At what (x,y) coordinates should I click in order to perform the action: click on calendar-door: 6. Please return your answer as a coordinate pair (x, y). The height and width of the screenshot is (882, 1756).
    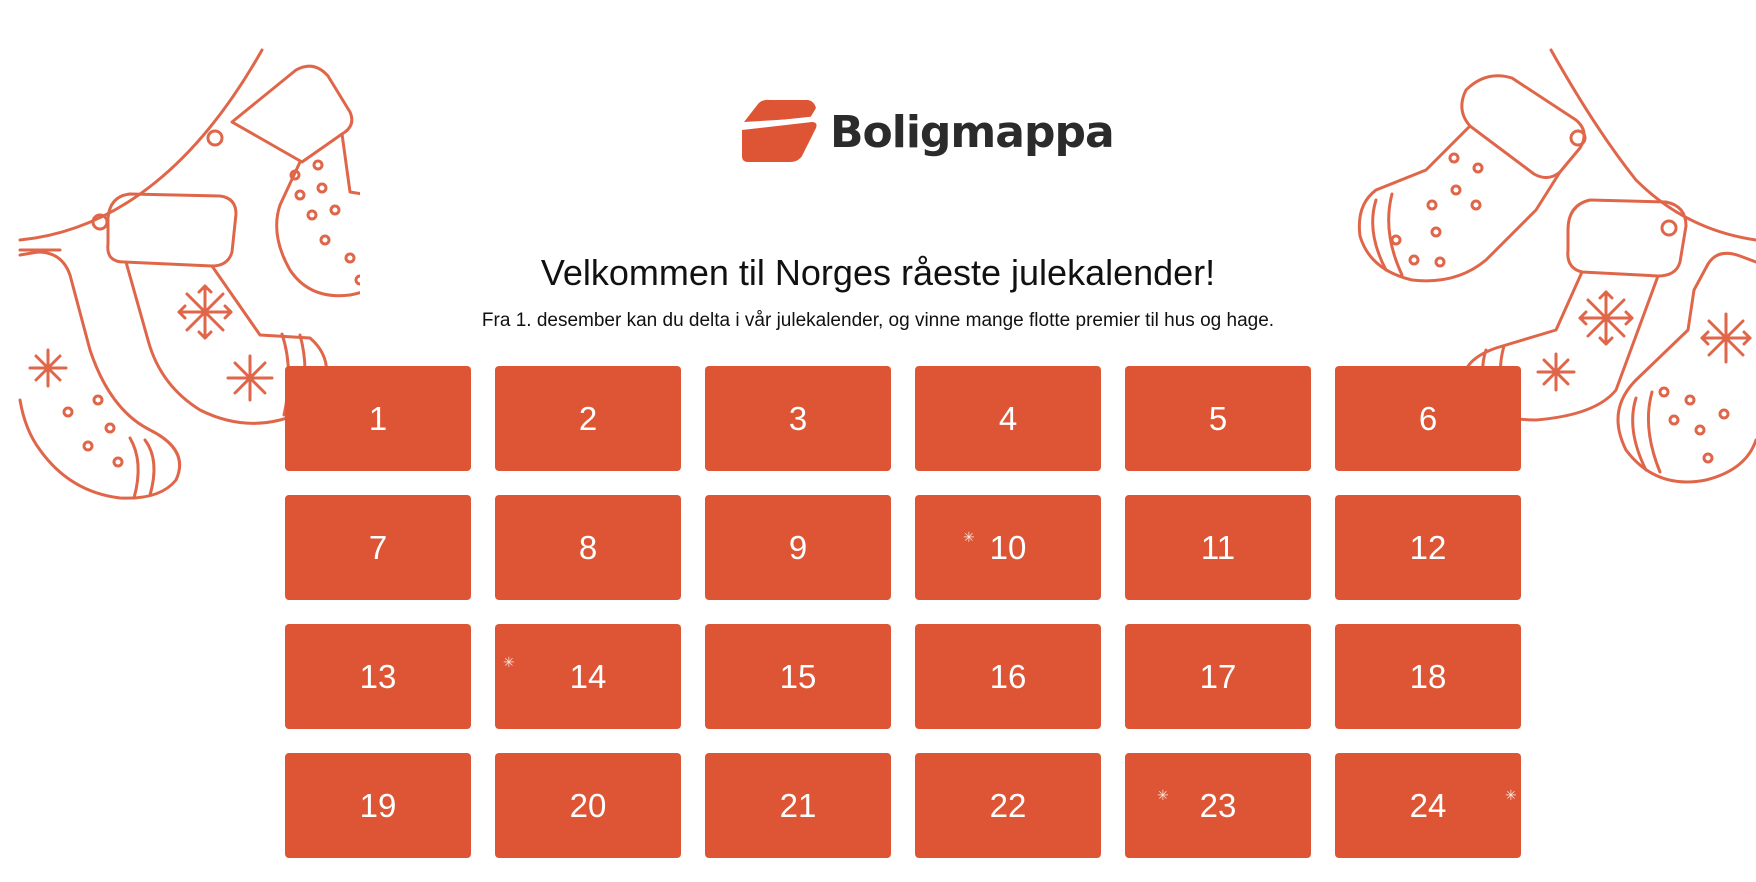
    Looking at the image, I should click on (1428, 418).